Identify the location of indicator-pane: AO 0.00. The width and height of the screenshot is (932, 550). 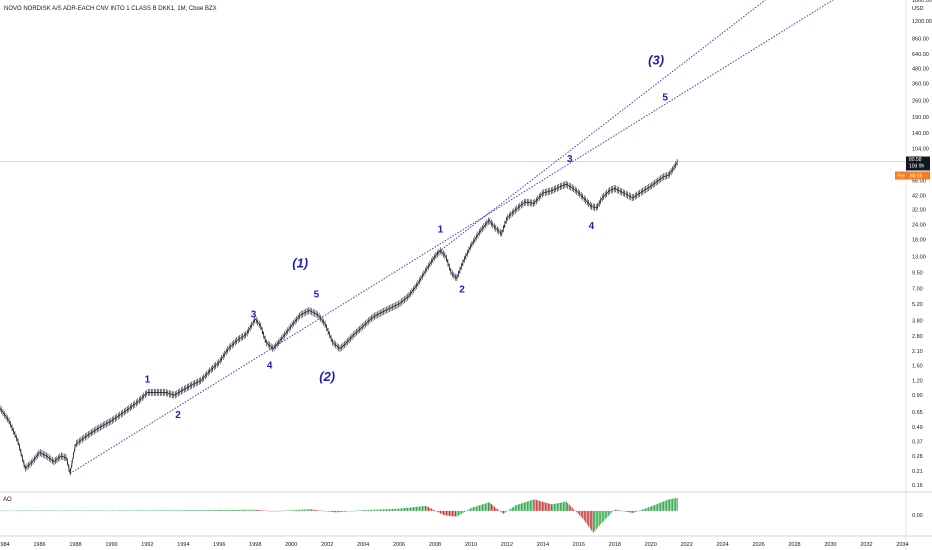
(461, 515).